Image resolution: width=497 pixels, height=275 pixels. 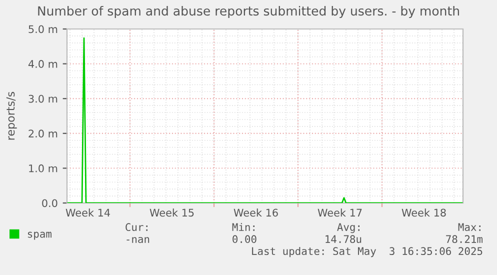 I want to click on chart-title: Number of spam and abuse reports submitted by users. - by month, so click(x=248, y=12).